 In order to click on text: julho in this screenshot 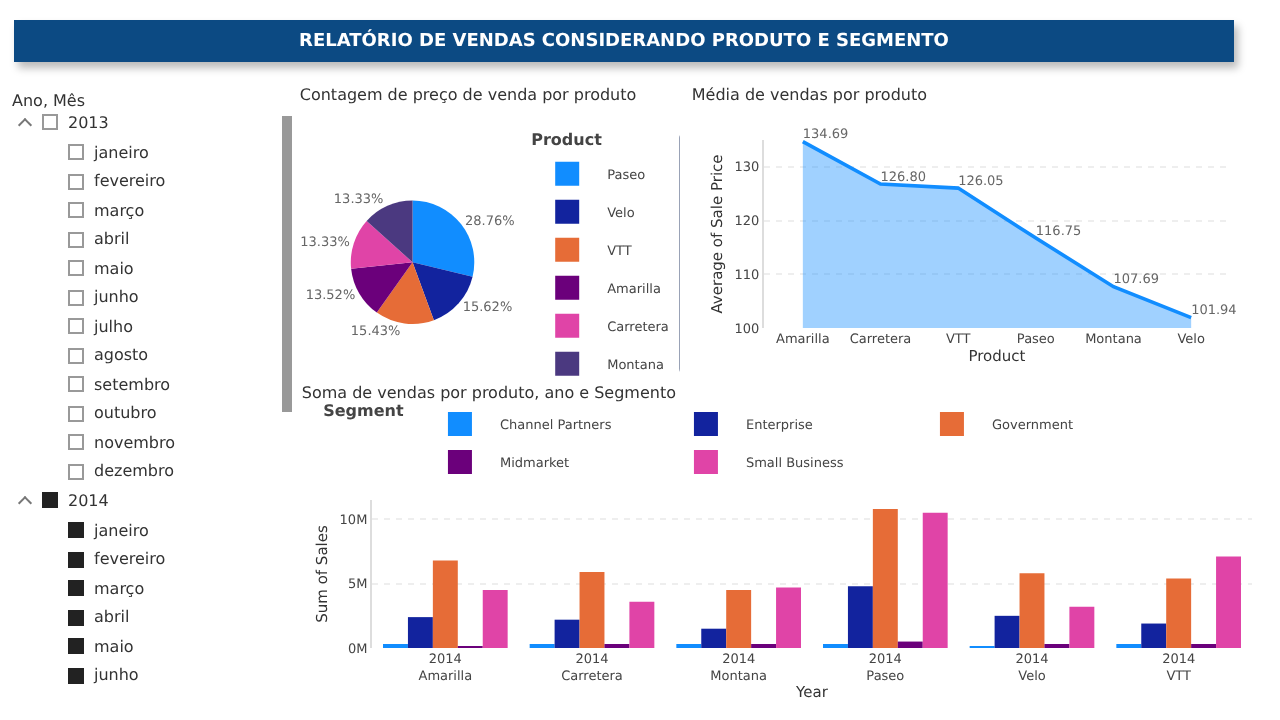, I will do `click(113, 326)`.